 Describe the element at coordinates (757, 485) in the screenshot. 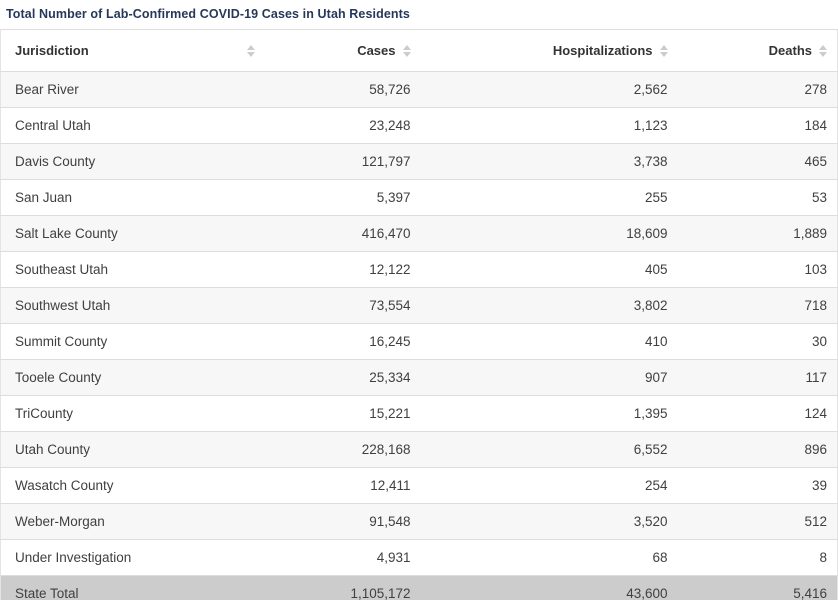

I see `cell-deaths: 39` at that location.